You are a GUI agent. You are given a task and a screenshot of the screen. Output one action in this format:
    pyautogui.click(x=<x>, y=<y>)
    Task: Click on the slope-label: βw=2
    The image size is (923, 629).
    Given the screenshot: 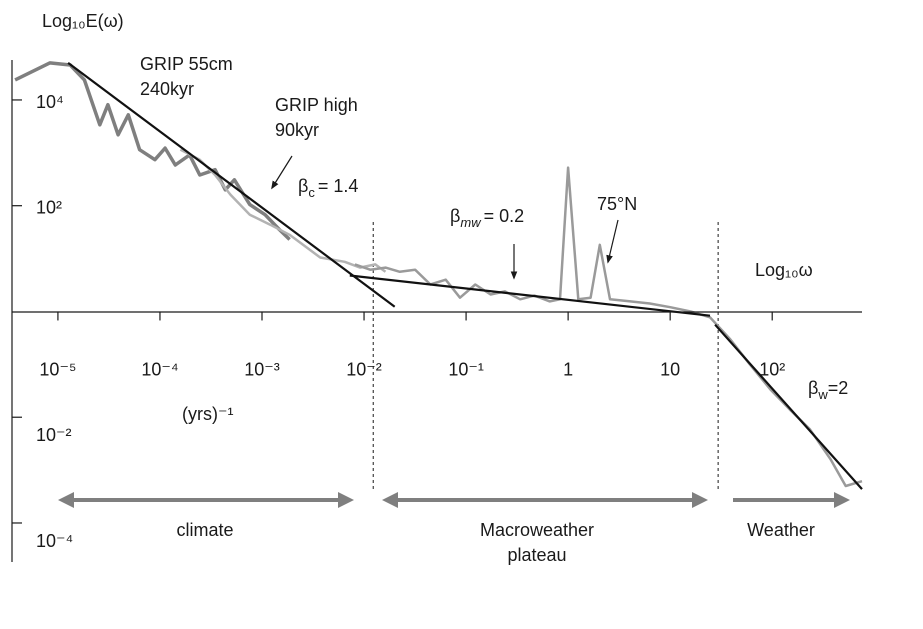 What is the action you would take?
    pyautogui.click(x=828, y=390)
    